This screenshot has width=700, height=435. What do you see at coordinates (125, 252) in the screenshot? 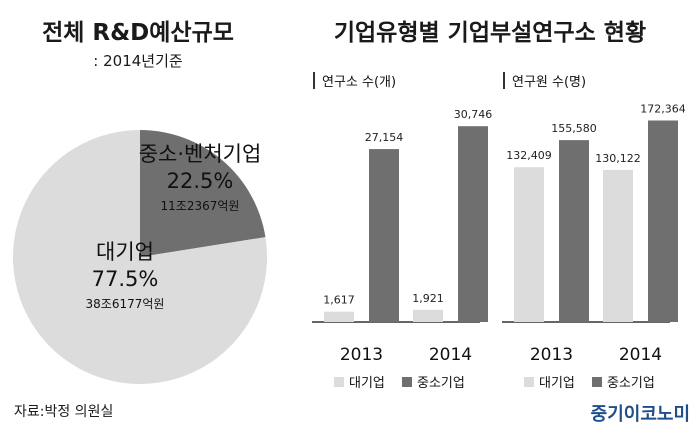
I see `pie-slice-name: 대기업` at bounding box center [125, 252].